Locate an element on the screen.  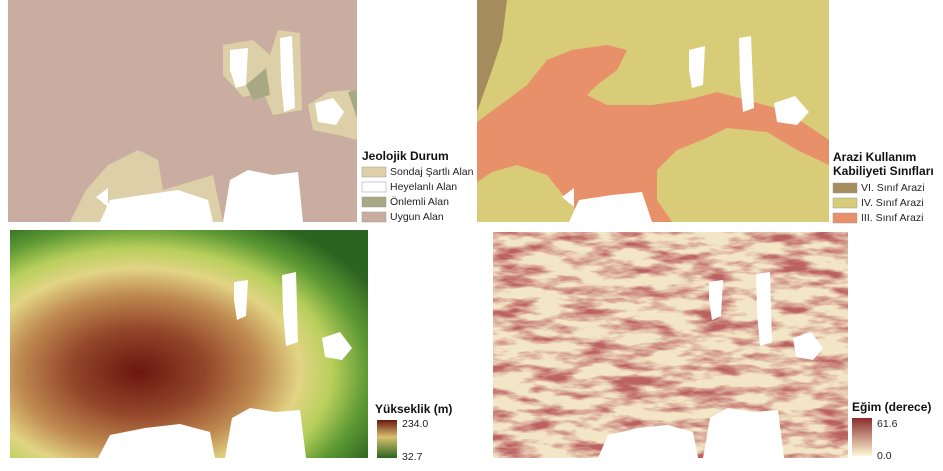
legend-item: IV. Sınıf Arazi is located at coordinates (892, 203).